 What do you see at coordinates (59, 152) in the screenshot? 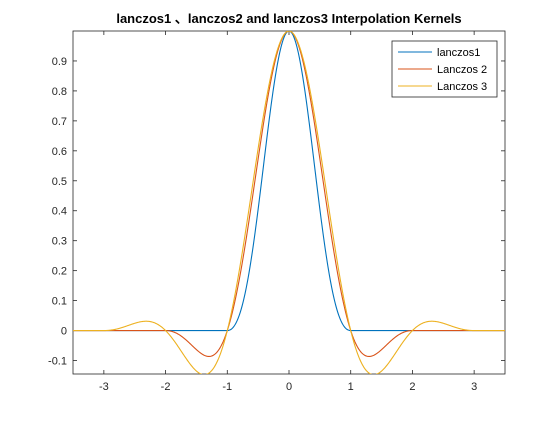
I see `y-tick-label: 0.6` at bounding box center [59, 152].